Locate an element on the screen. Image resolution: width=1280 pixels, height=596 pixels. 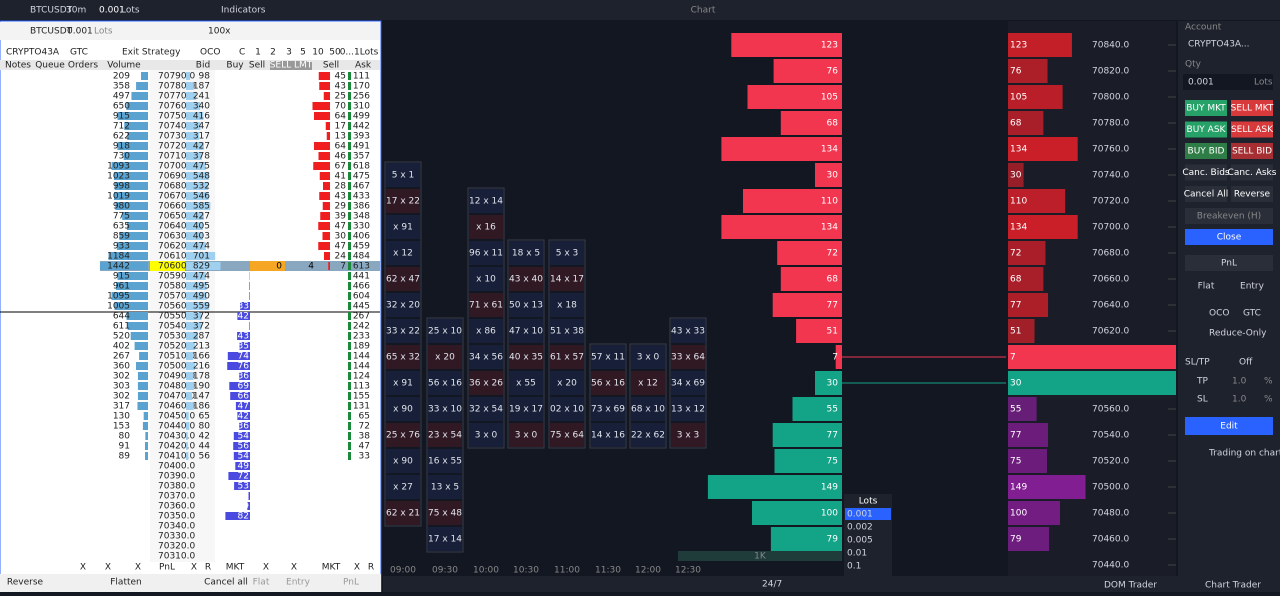
quick-size: 10 is located at coordinates (318, 53).